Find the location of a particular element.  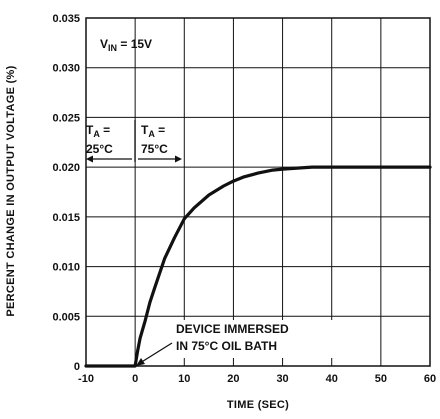

y-axis-title: PERCENT CHANGE IN OUTPUT VOLTAGE (%) is located at coordinates (11, 190).